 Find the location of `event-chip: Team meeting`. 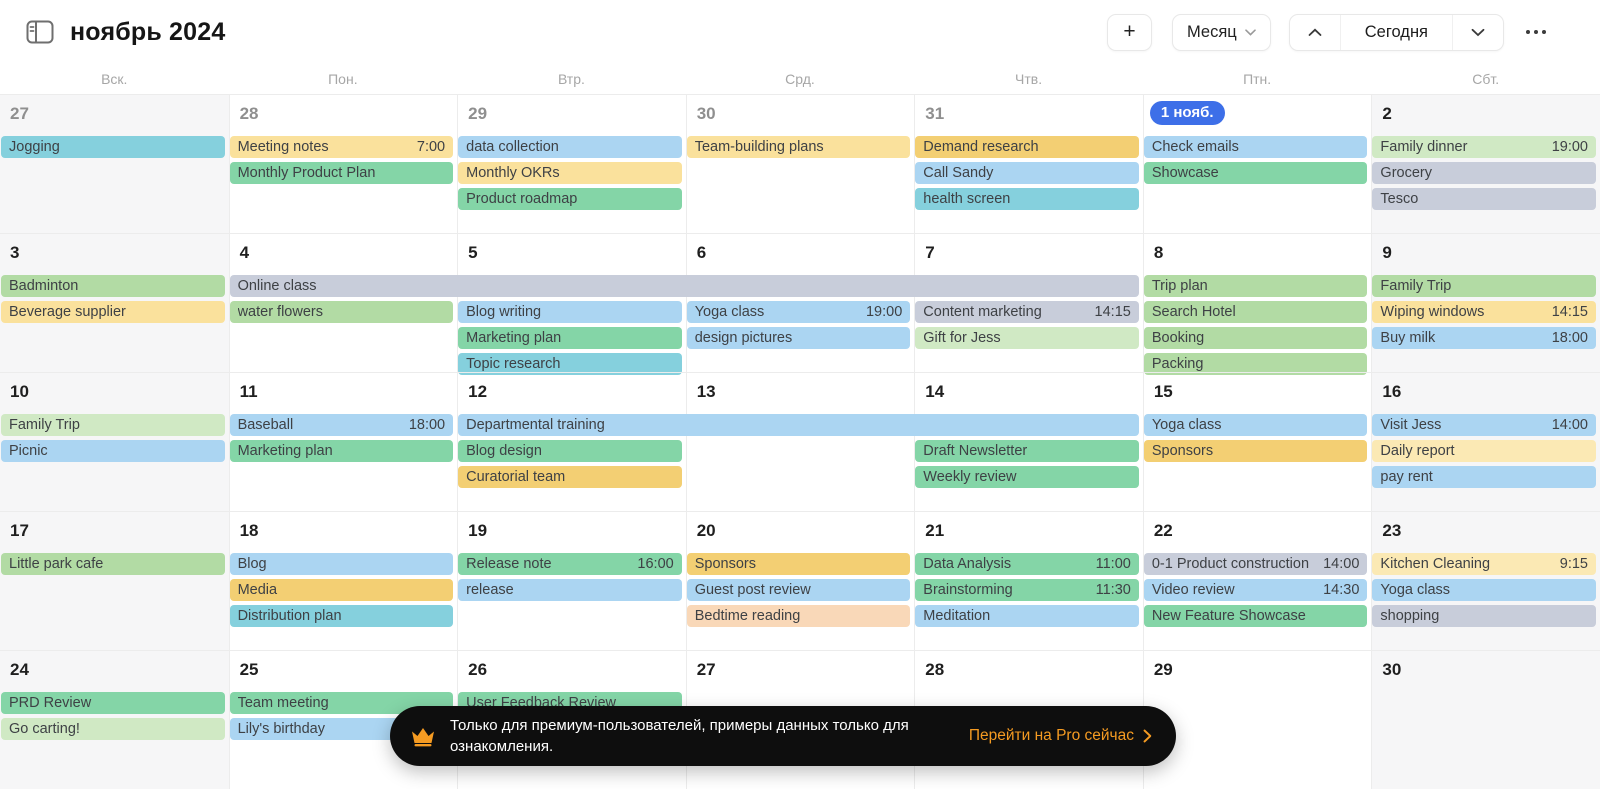

event-chip: Team meeting is located at coordinates (341, 703).